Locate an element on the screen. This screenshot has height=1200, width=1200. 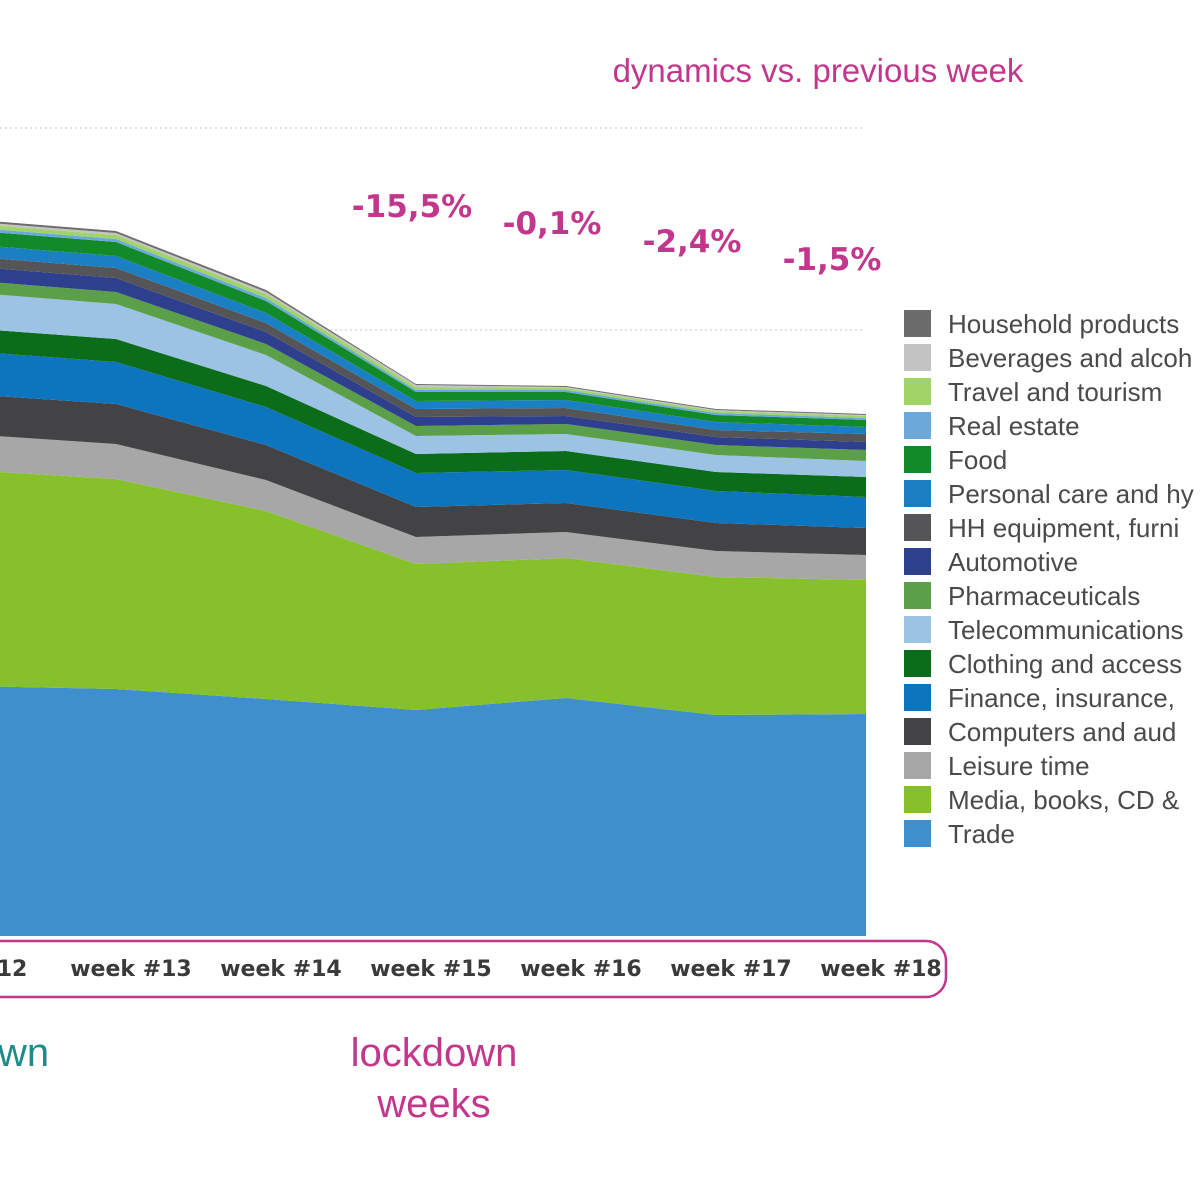
legend-label-telecommunications: Telecommunications is located at coordinates (1066, 630).